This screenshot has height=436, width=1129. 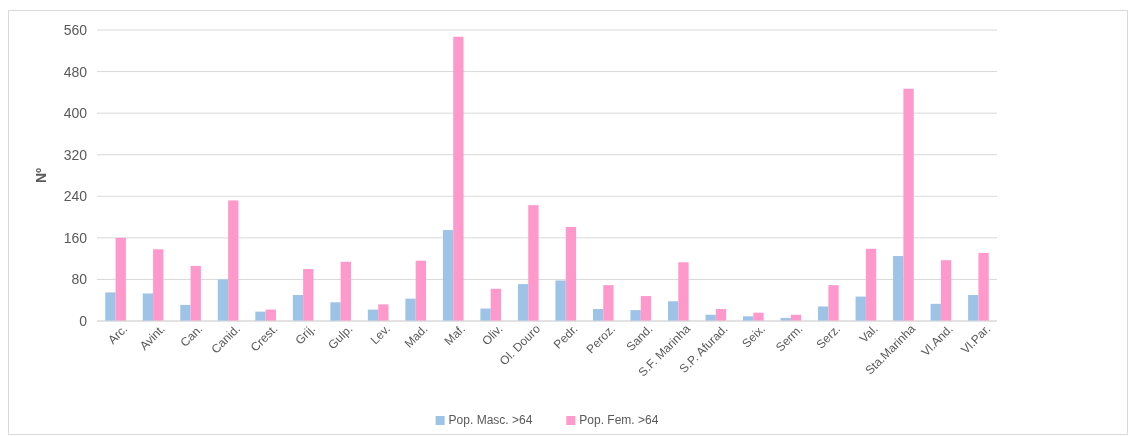 What do you see at coordinates (83, 320) in the screenshot?
I see `y-tick-label: 0` at bounding box center [83, 320].